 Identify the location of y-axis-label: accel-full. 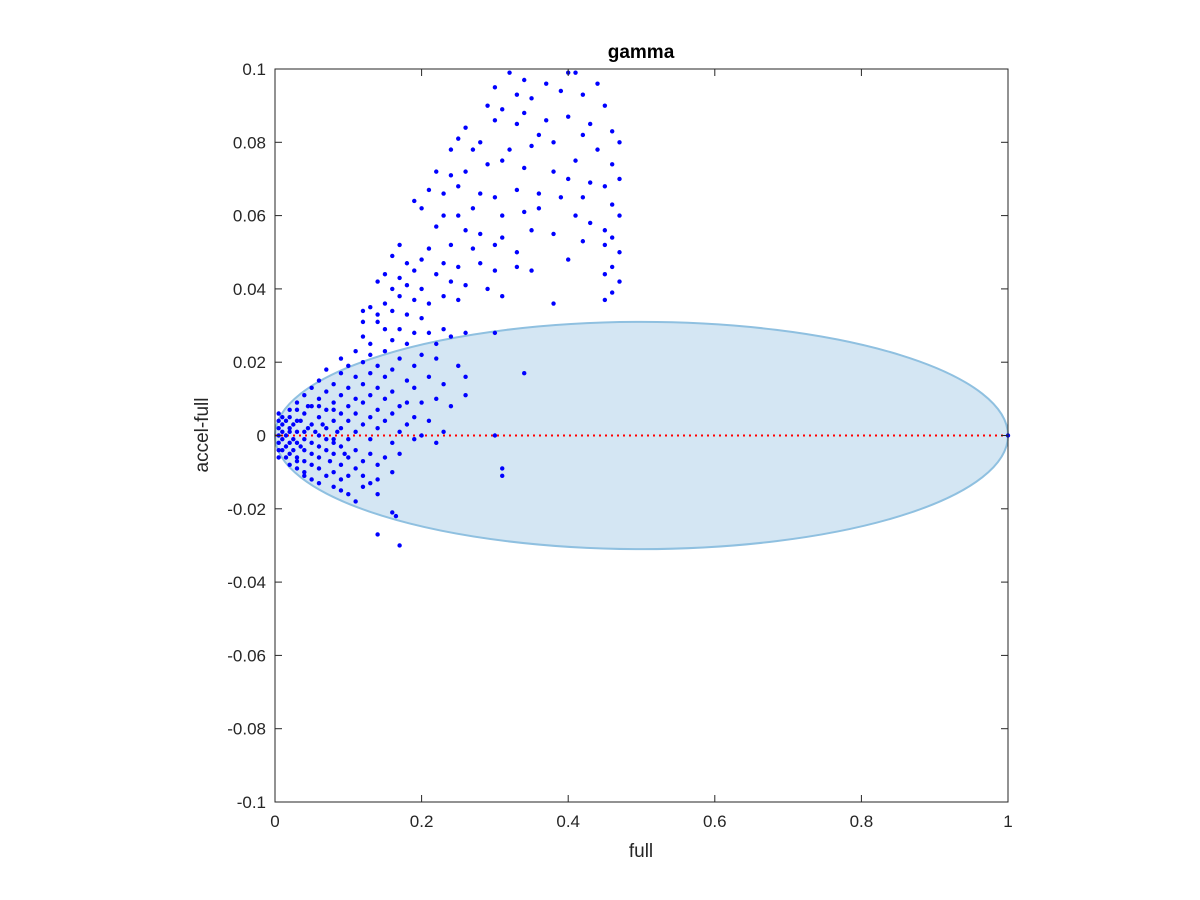
(202, 435).